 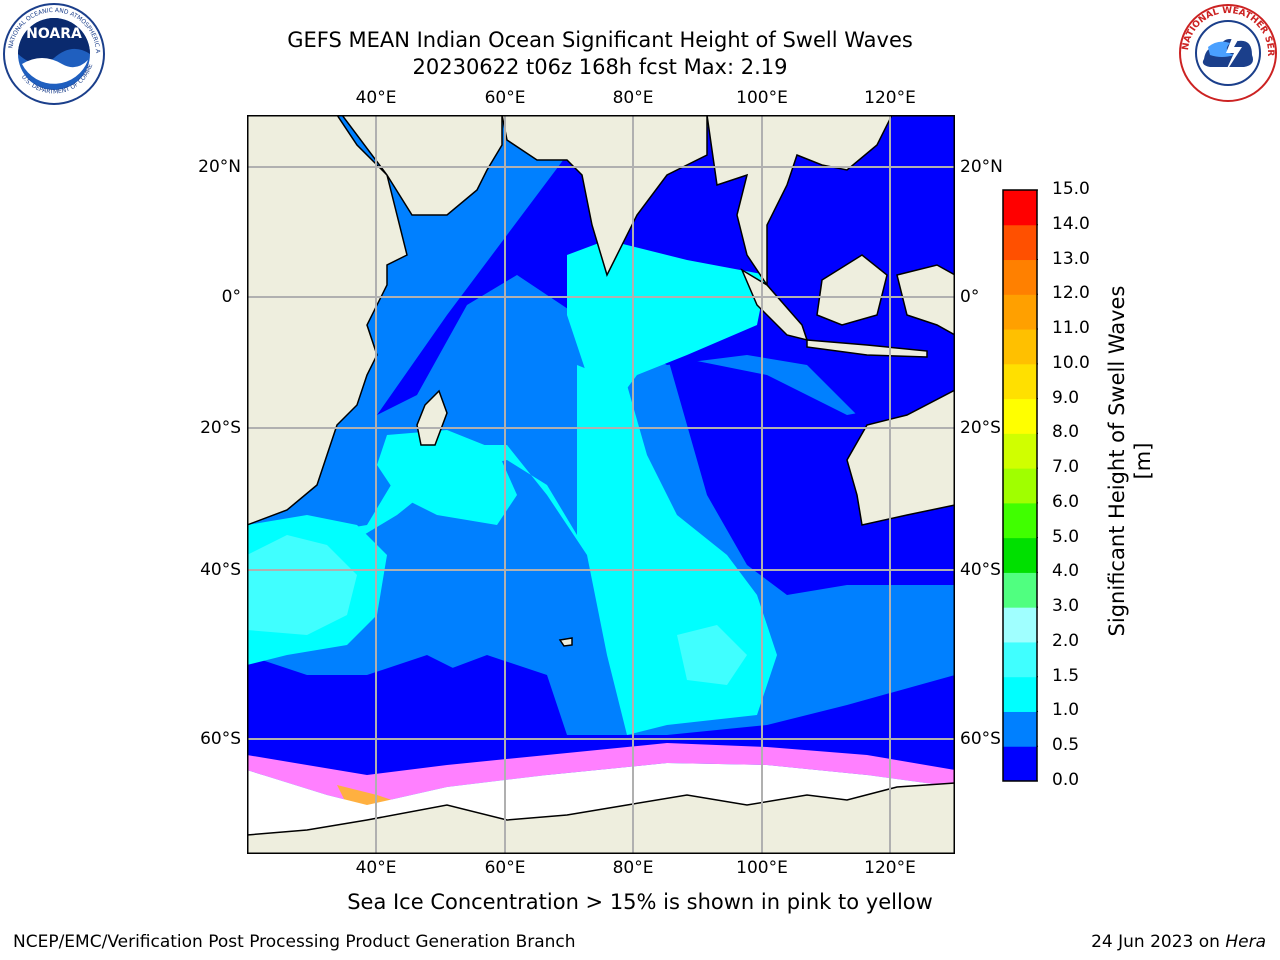 What do you see at coordinates (900, 457) in the screenshot?
I see `australia-land` at bounding box center [900, 457].